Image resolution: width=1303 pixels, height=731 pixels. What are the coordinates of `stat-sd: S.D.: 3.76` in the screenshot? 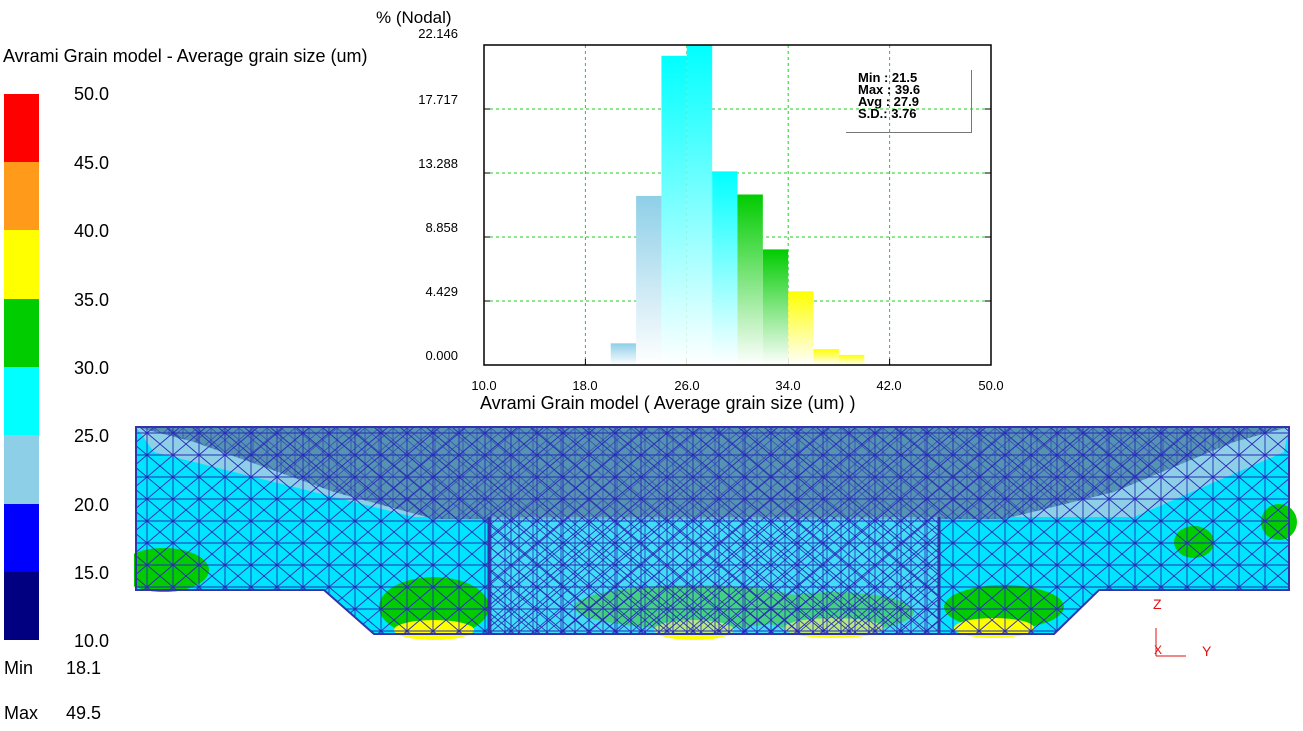 It's located at (887, 113).